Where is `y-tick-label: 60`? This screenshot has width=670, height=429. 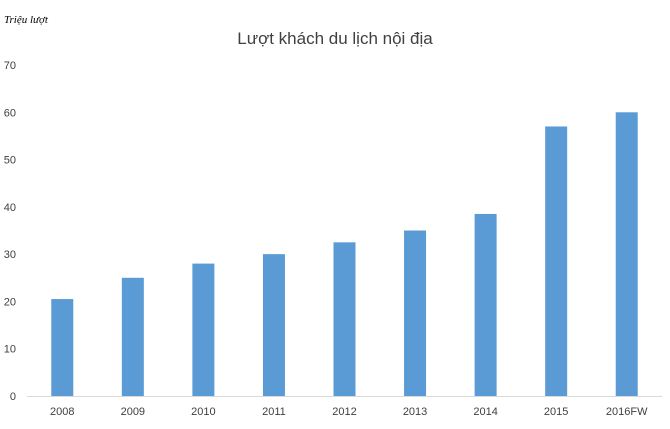
y-tick-label: 60 is located at coordinates (10, 113).